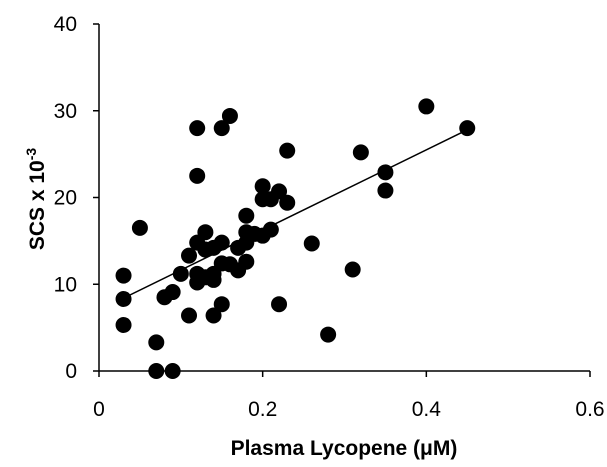  What do you see at coordinates (589, 409) in the screenshot?
I see `x-tick-label: 0.6` at bounding box center [589, 409].